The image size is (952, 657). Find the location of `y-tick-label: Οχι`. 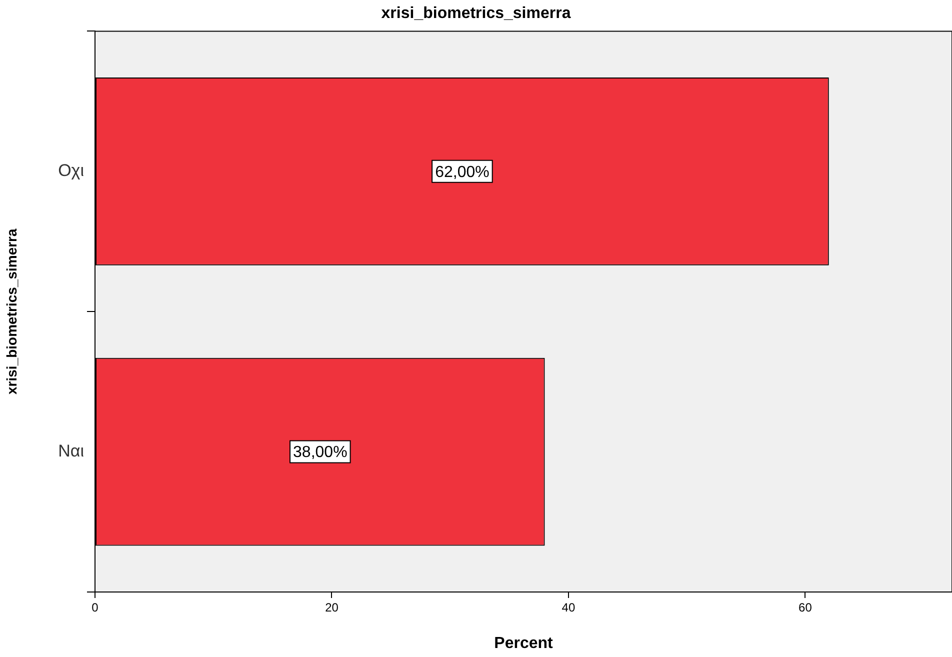

y-tick-label: Οχι is located at coordinates (71, 170).